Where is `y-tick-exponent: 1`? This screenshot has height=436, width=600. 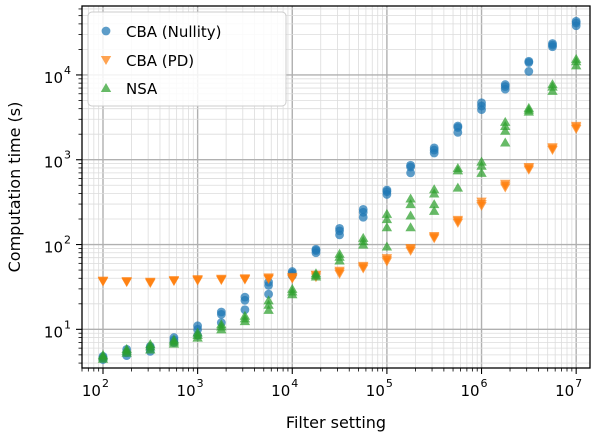
y-tick-exponent: 1 is located at coordinates (67, 324).